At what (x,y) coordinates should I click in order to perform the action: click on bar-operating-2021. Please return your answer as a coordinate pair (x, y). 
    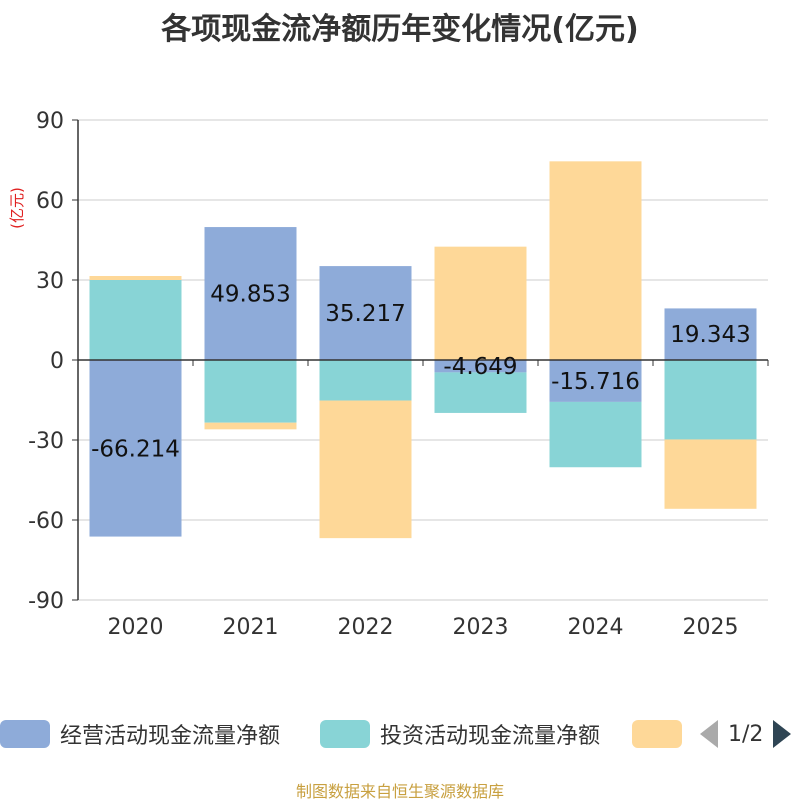
    Looking at the image, I should click on (250, 293).